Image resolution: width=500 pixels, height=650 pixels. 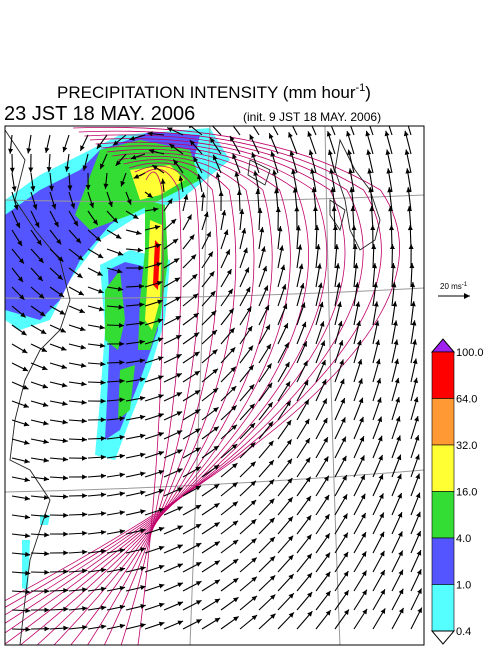 I want to click on colorbar-over, so click(x=443, y=345).